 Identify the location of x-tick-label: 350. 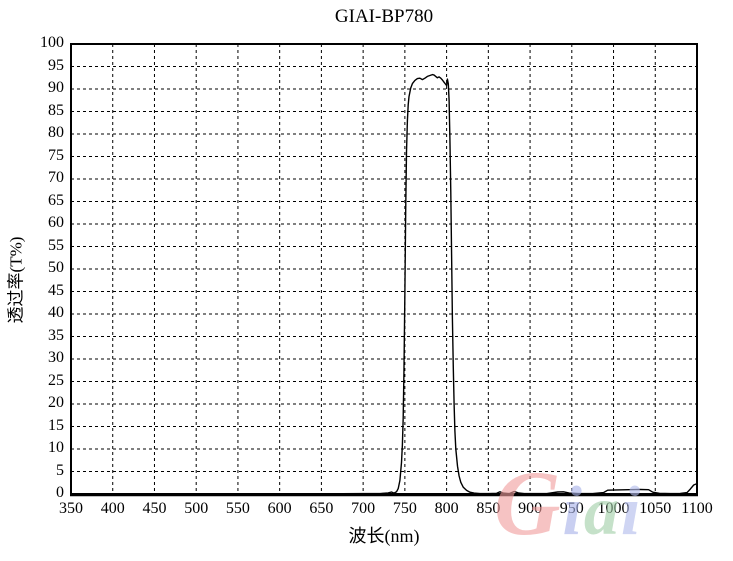
(71, 508).